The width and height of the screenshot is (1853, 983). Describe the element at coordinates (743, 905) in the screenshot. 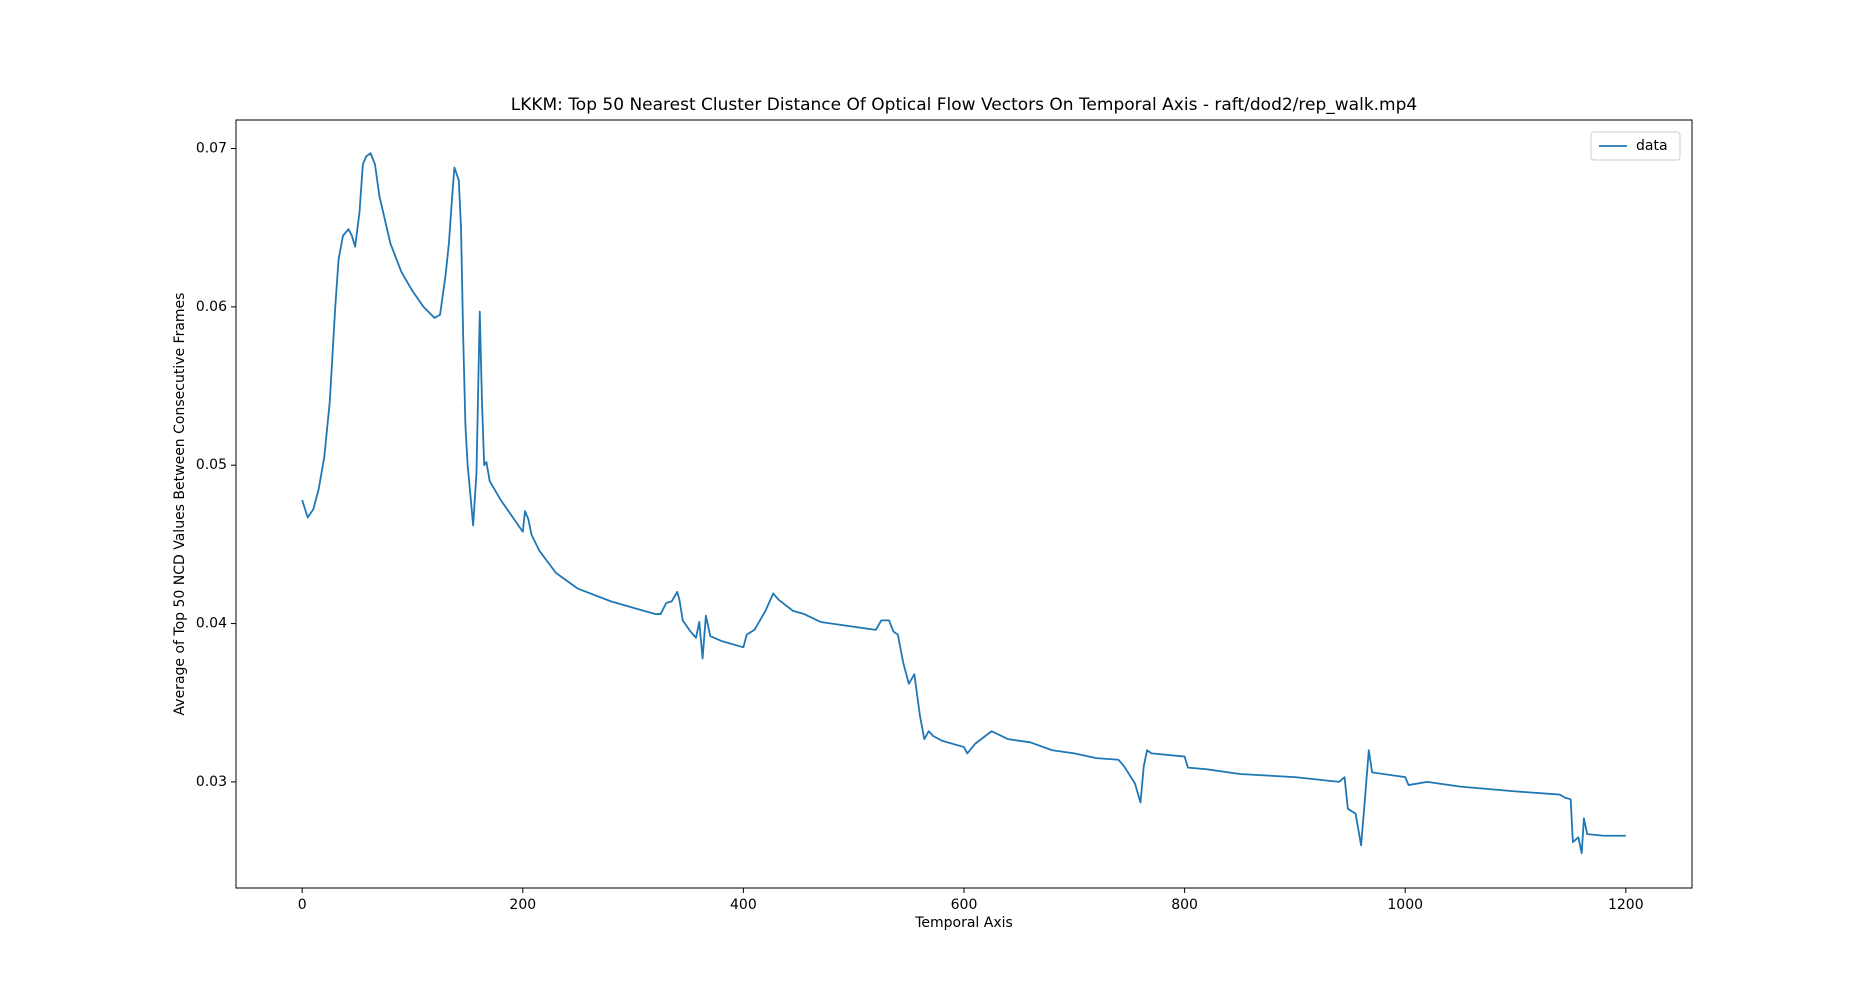

I see `x-tick-label: 400` at that location.